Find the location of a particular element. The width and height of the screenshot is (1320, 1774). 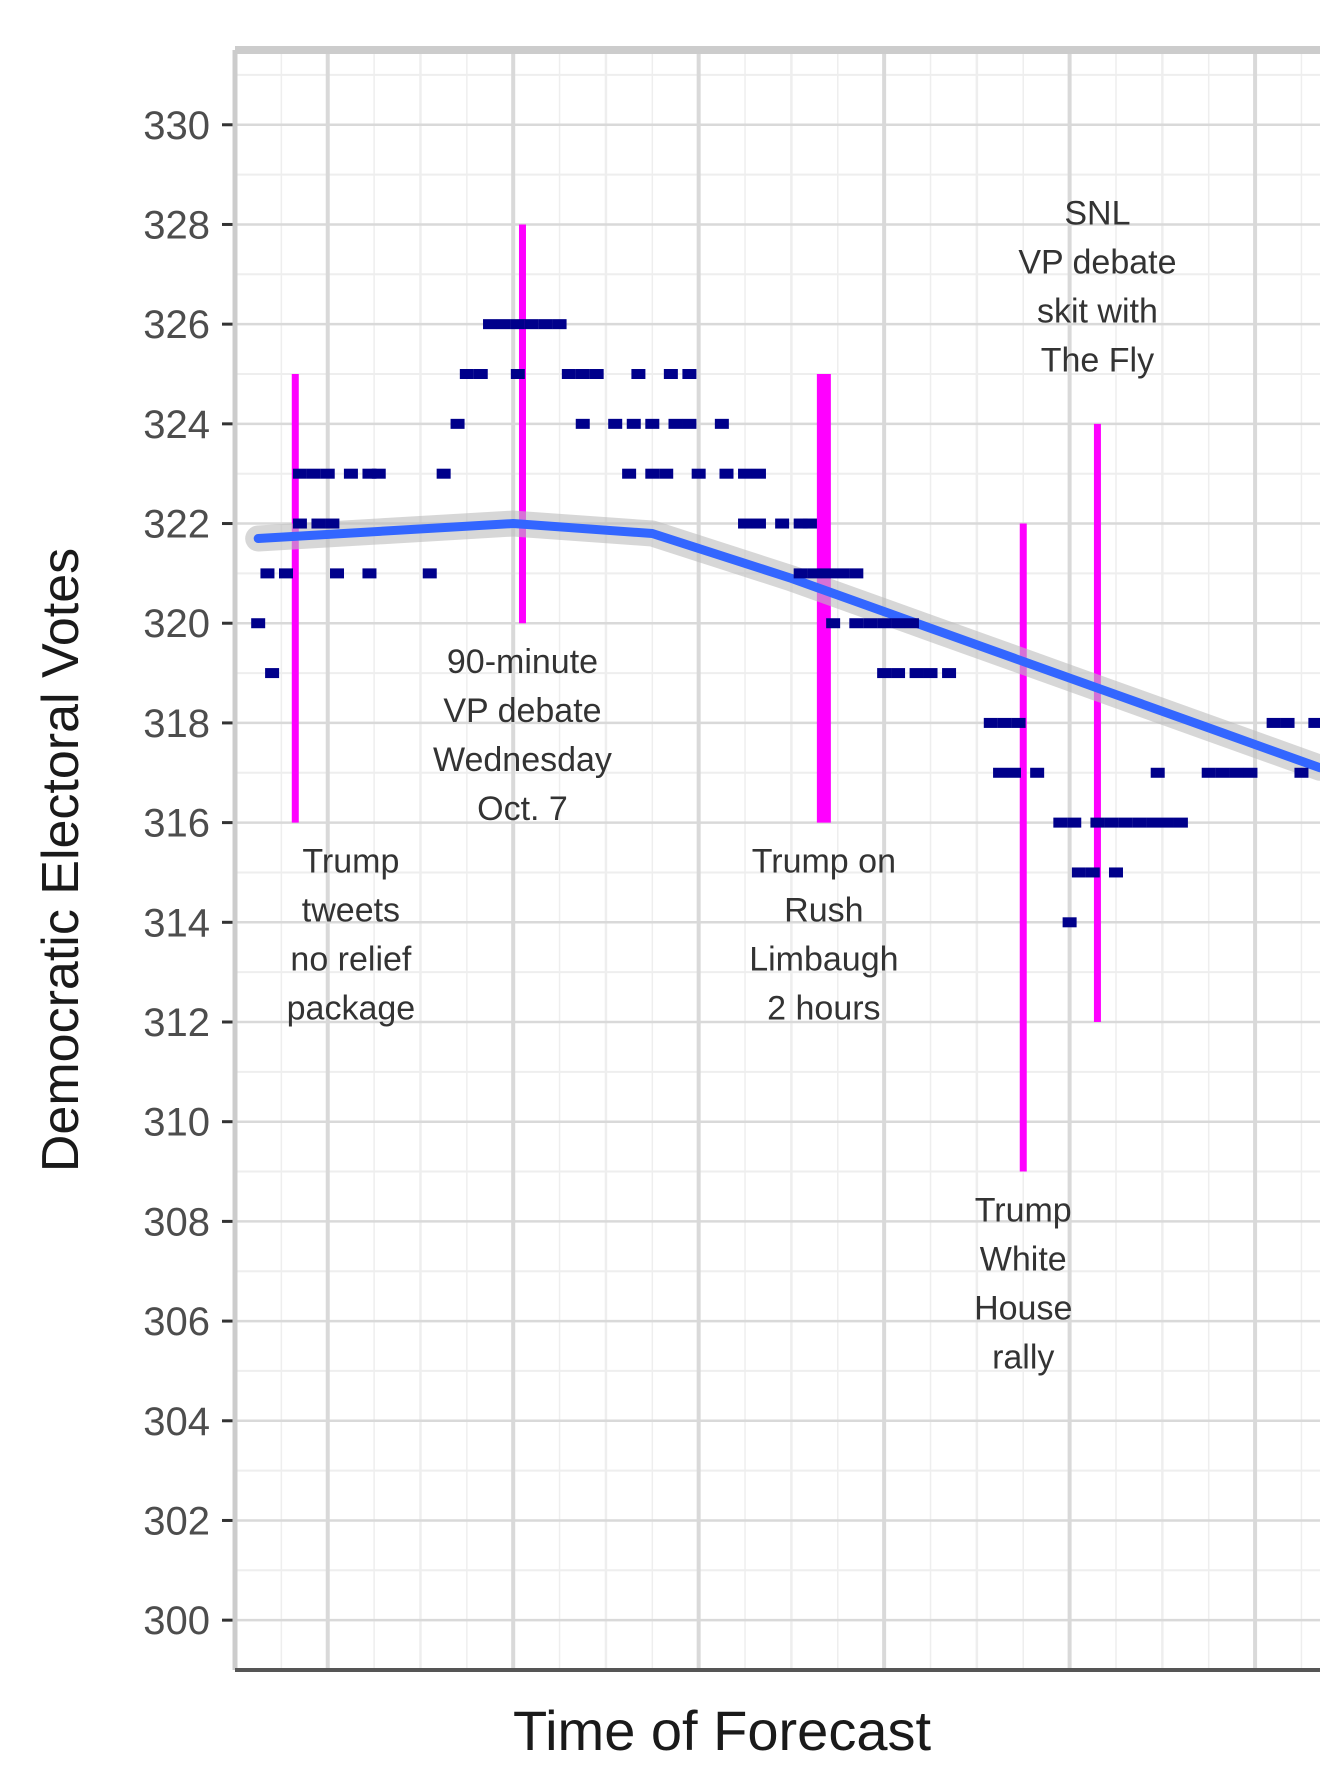

event-annotation-line: The Fly is located at coordinates (1097, 360).